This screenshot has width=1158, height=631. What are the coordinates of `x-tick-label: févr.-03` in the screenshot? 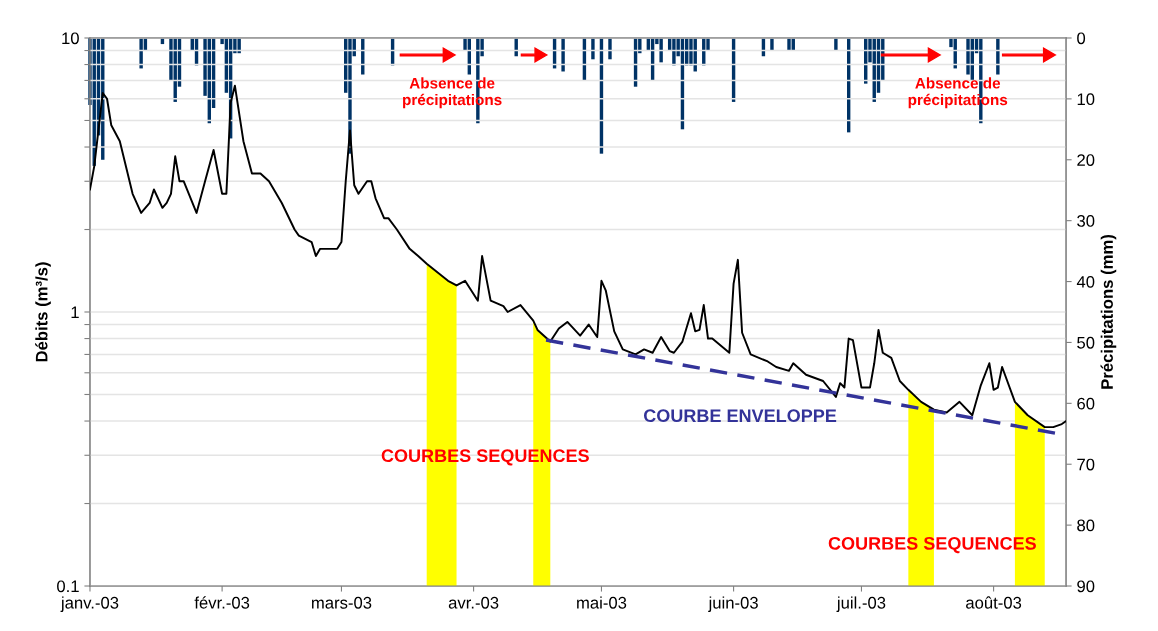 It's located at (222, 602).